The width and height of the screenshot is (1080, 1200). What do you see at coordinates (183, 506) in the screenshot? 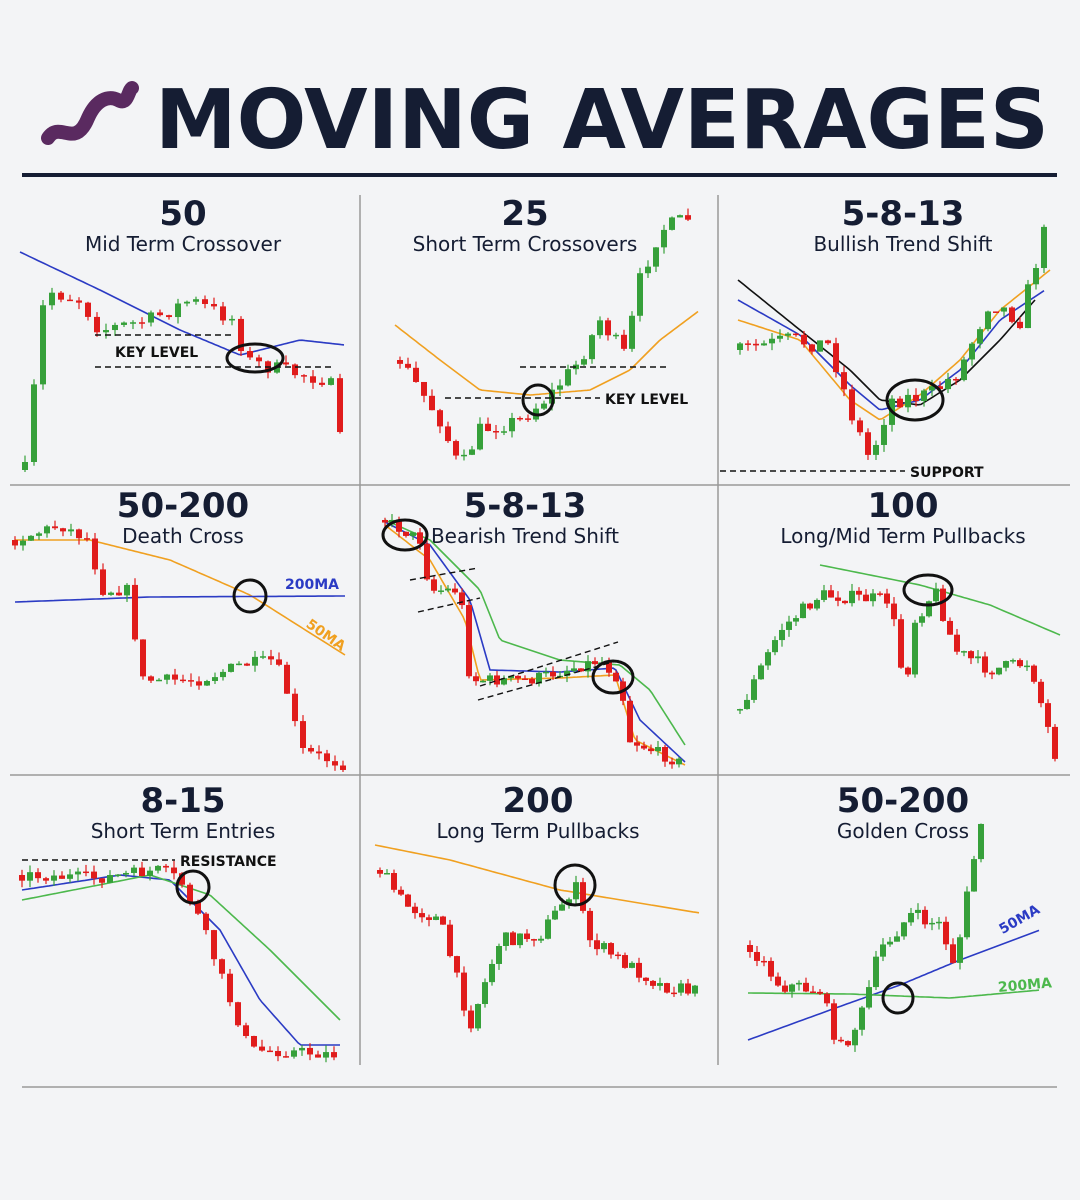
I see `panel-number: 50-200` at bounding box center [183, 506].